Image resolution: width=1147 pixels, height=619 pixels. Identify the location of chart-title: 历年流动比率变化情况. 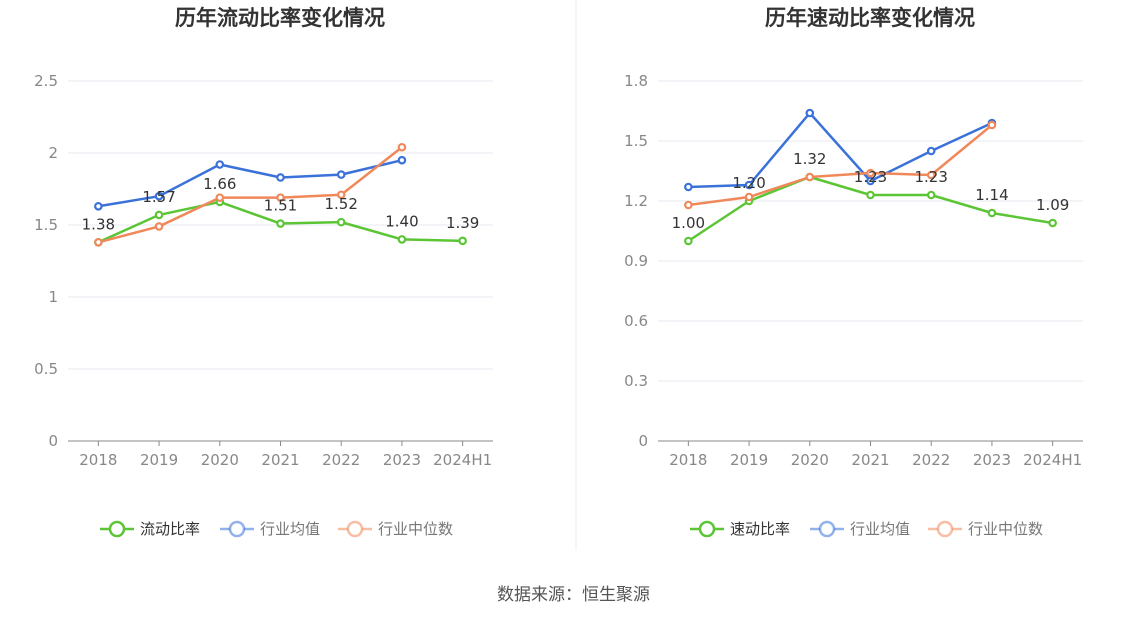
(280, 18).